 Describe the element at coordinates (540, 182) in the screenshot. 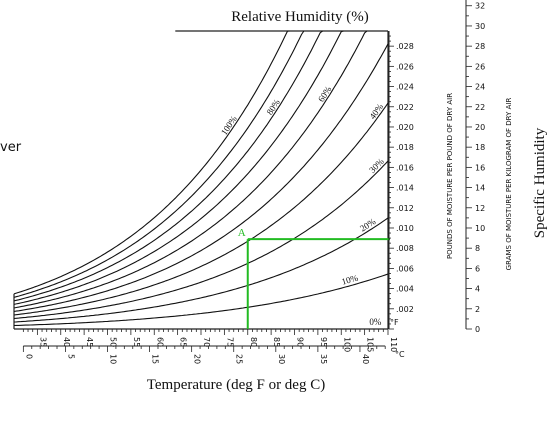

I see `y-axis-title: Specific Humidity` at that location.